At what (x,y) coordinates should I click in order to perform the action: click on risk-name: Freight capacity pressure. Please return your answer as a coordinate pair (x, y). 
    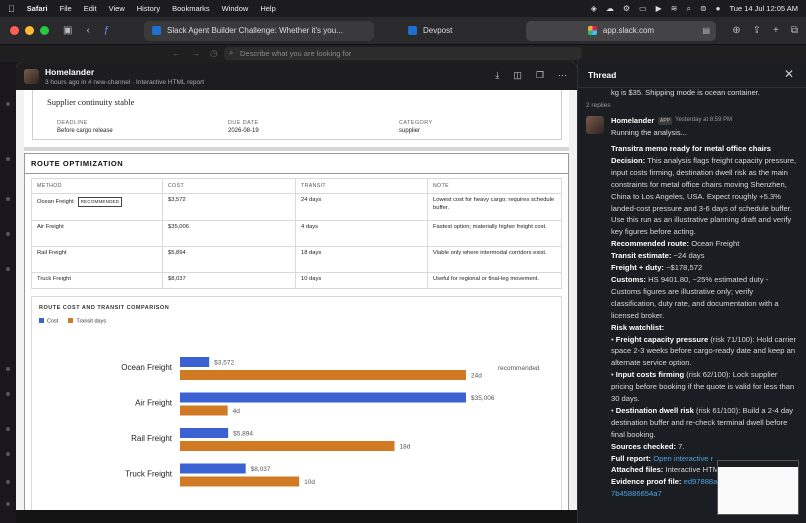
    Looking at the image, I should click on (662, 339).